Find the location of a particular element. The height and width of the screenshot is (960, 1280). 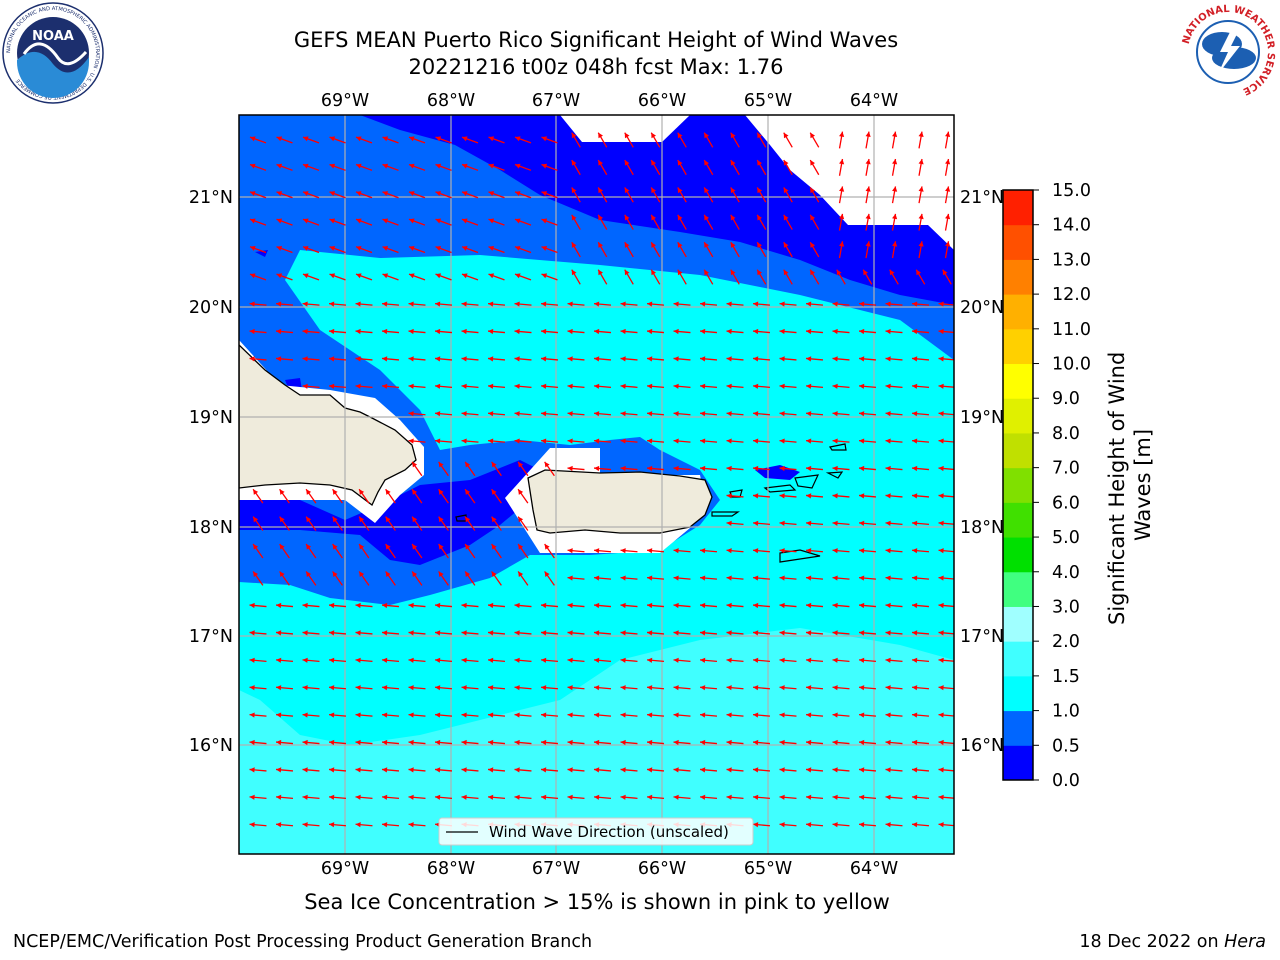

colorbar-tick-label: 1.0 is located at coordinates (1066, 712).